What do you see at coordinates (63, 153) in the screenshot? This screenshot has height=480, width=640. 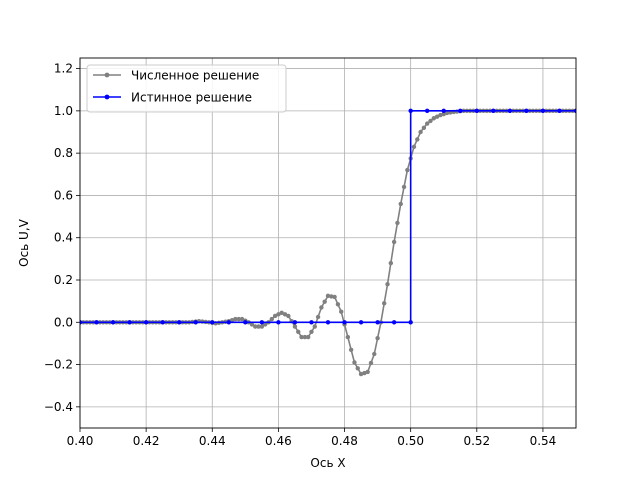 I see `y-tick-label: 0.8` at bounding box center [63, 153].